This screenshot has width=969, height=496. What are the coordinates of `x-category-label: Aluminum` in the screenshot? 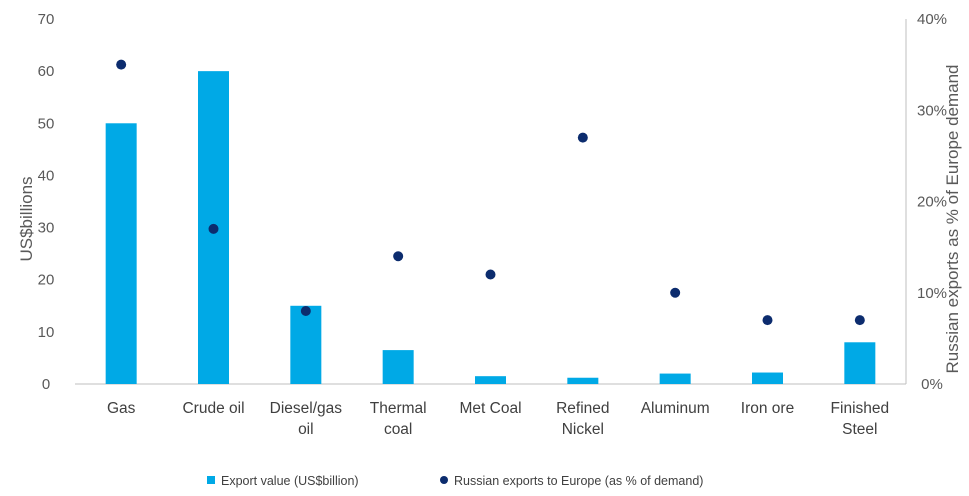 It's located at (675, 408).